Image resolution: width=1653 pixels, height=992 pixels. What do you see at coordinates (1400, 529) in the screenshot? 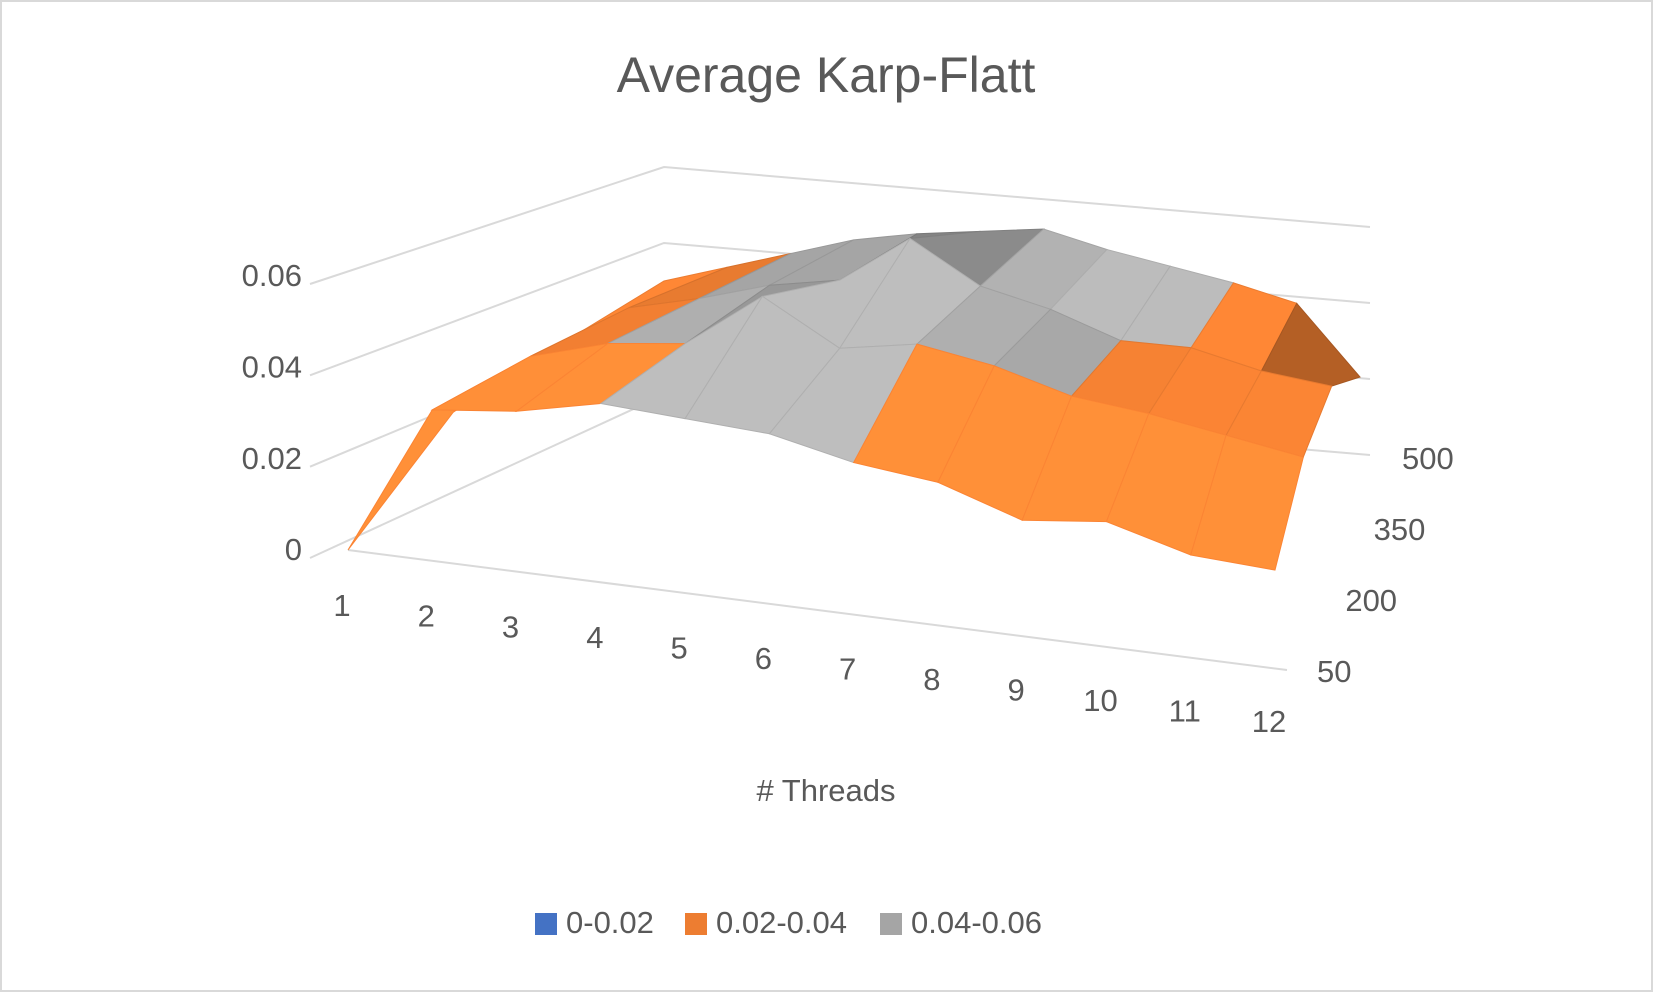
I see `depth-tick-label: 350` at bounding box center [1400, 529].